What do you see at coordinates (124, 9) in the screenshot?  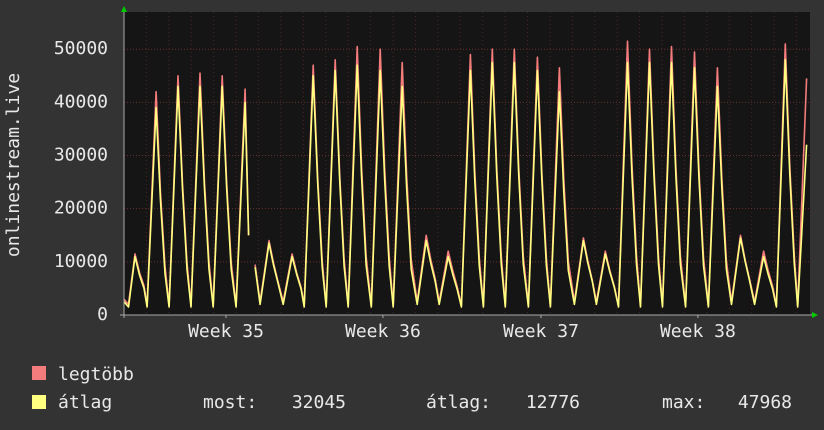 I see `y-arrow` at bounding box center [124, 9].